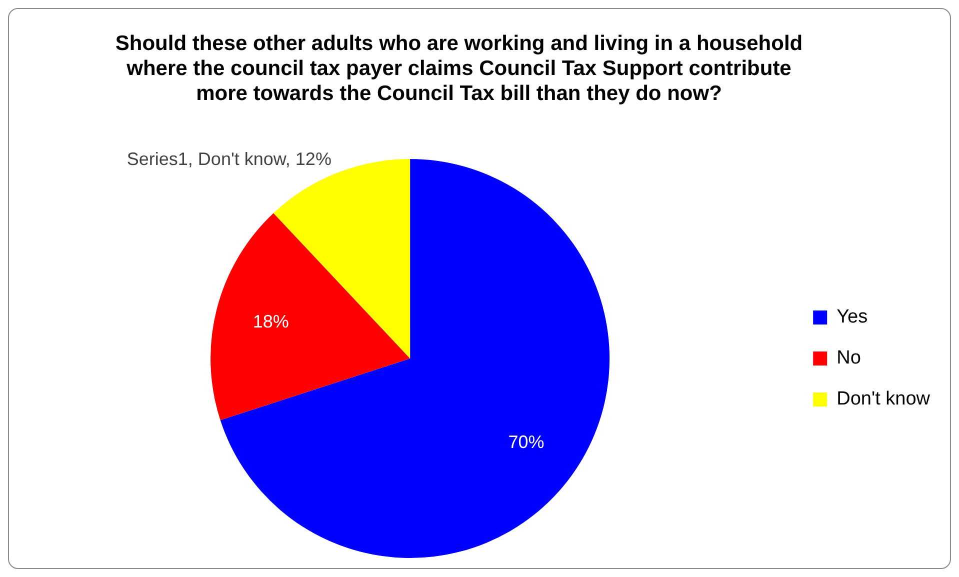 The width and height of the screenshot is (959, 577). I want to click on data-label: Series1, Don't know, 12%, so click(229, 158).